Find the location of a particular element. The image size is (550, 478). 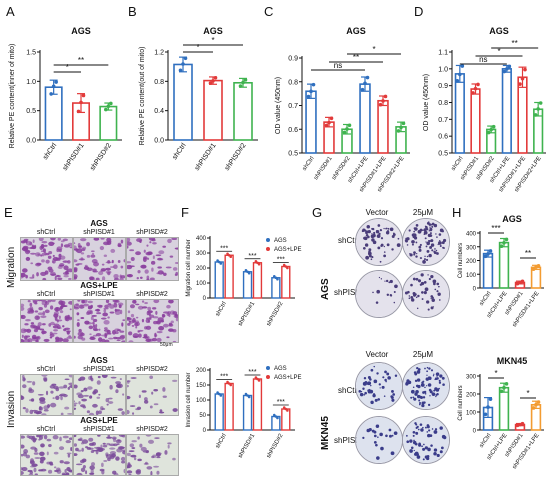

significance-label: *** is located at coordinates (224, 248).